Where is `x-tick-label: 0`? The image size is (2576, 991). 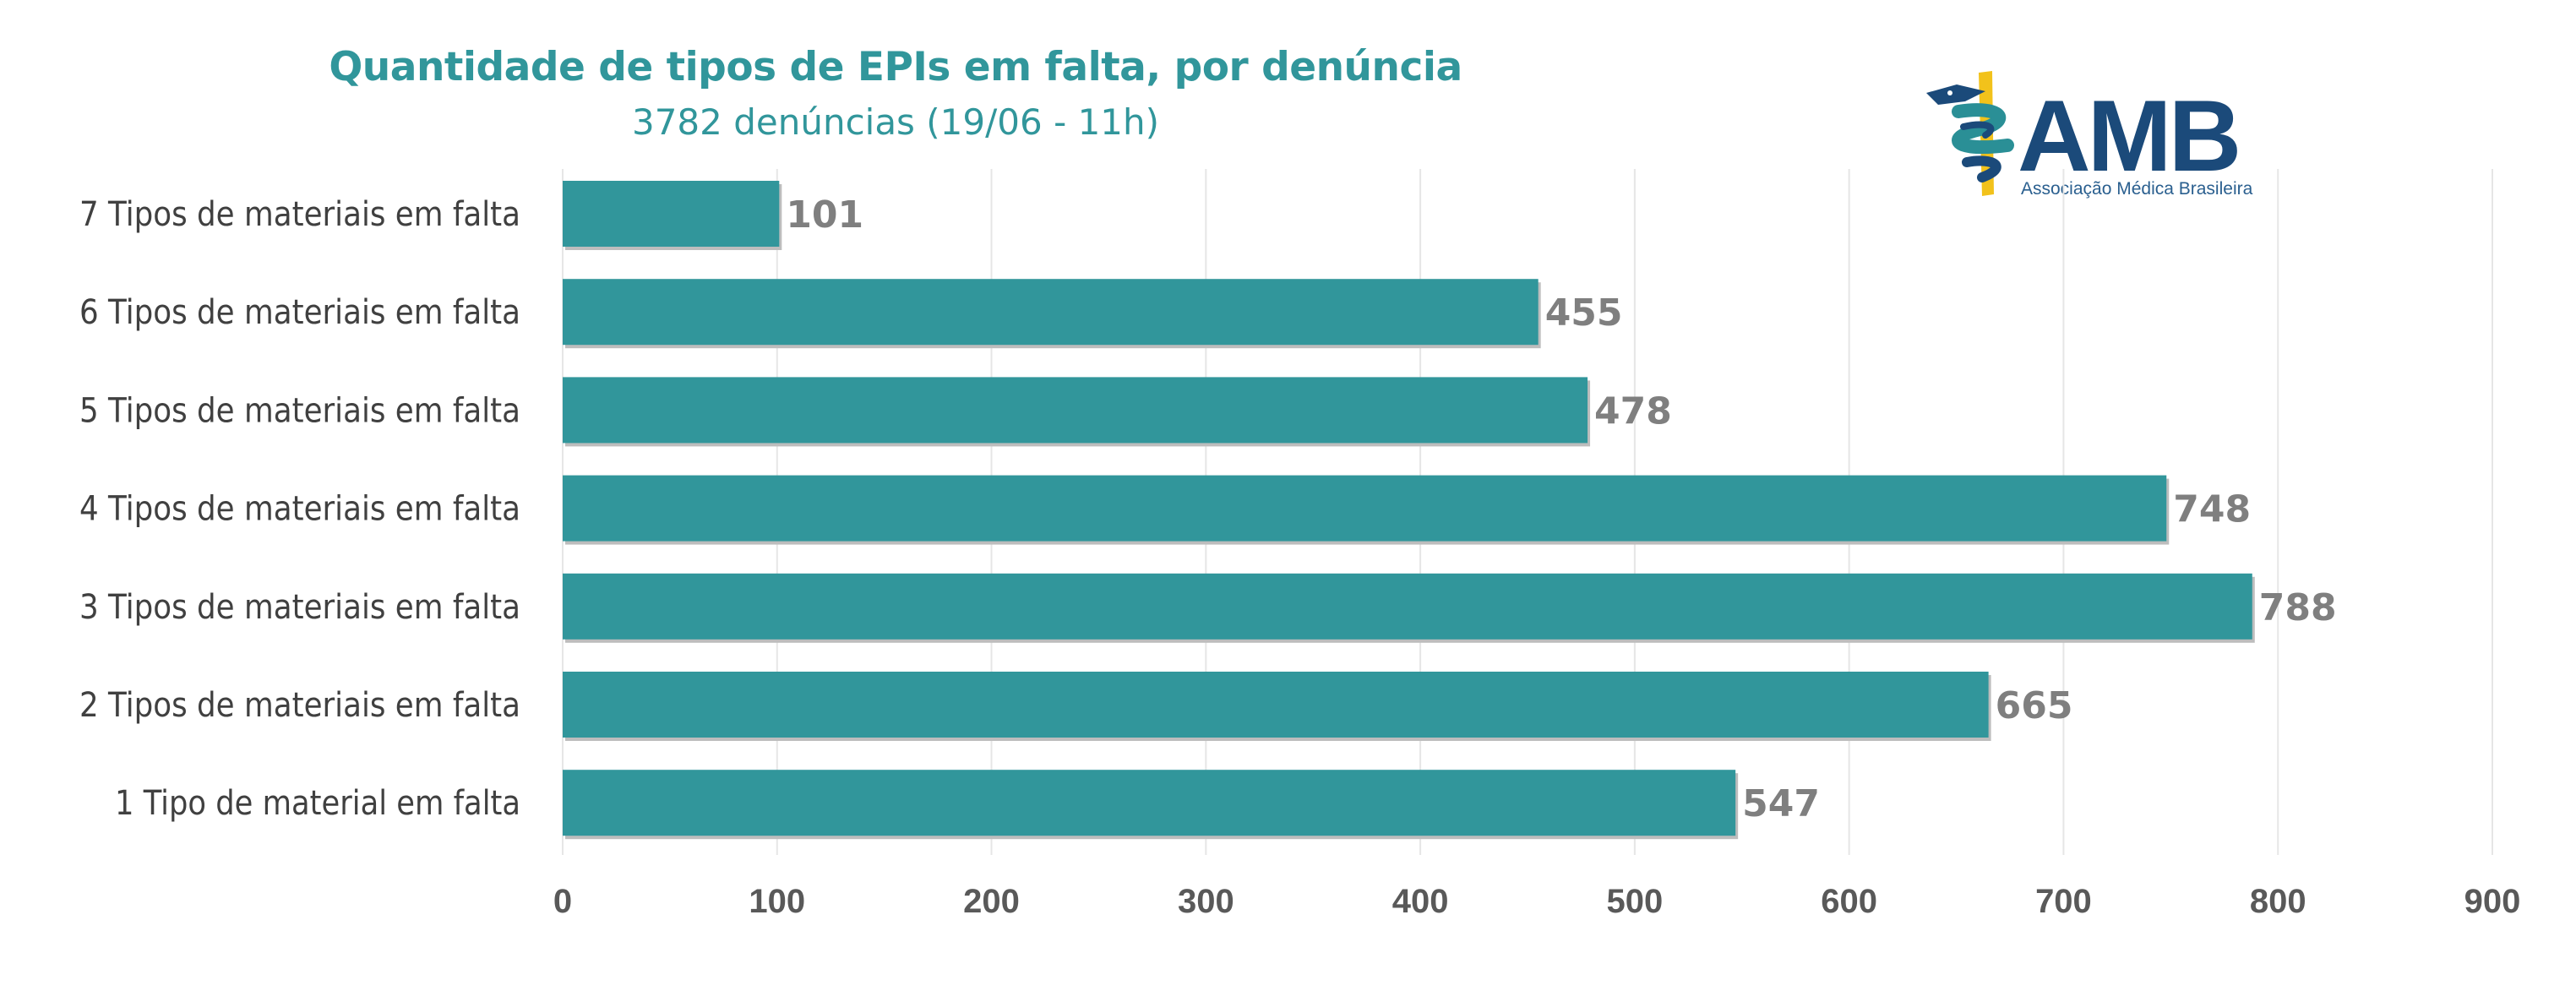 x-tick-label: 0 is located at coordinates (562, 901).